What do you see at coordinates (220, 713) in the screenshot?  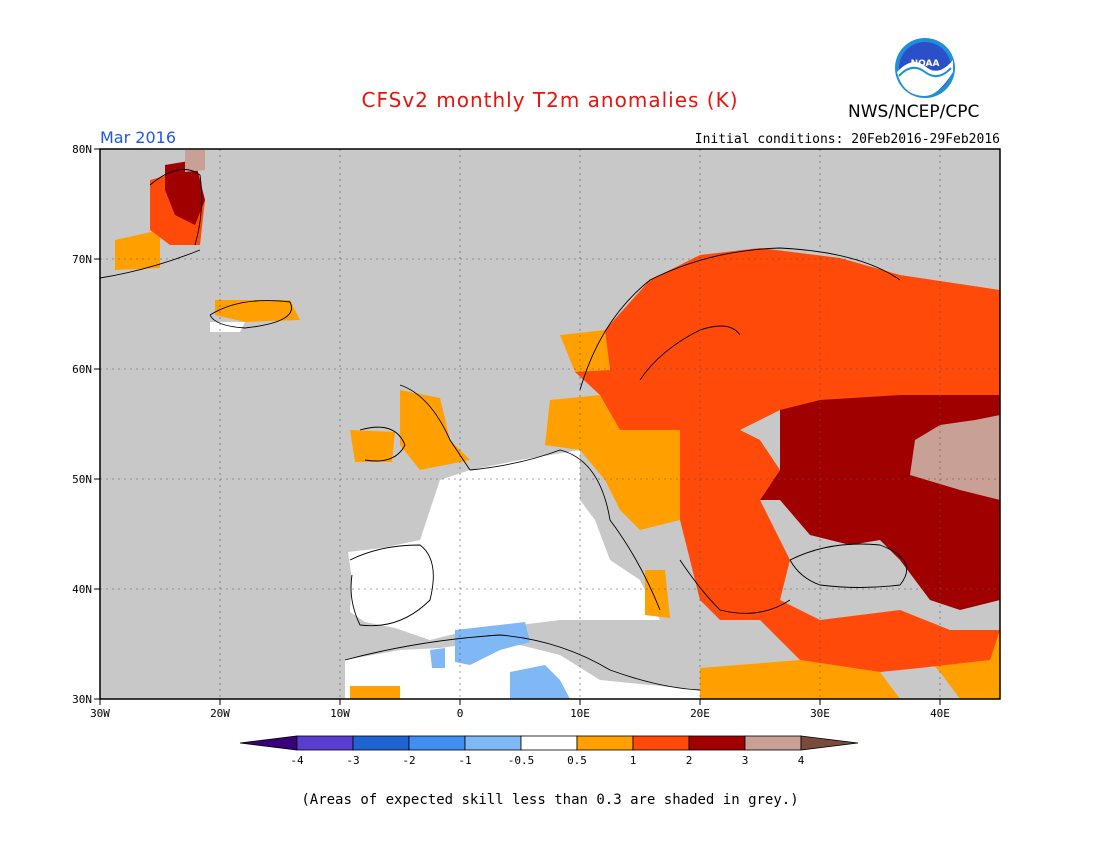 I see `lon-label: 20W` at bounding box center [220, 713].